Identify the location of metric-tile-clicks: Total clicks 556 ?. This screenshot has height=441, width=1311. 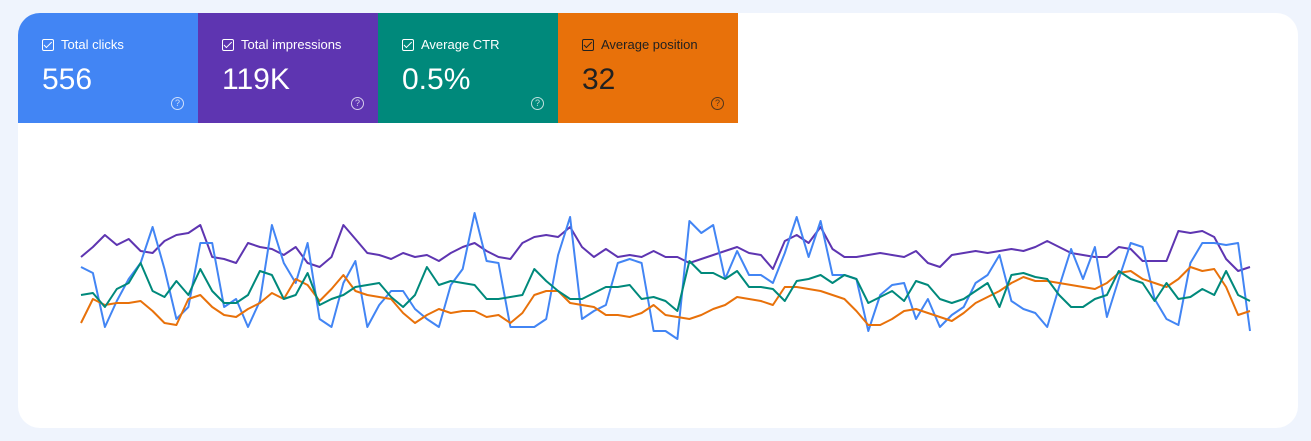
(108, 68).